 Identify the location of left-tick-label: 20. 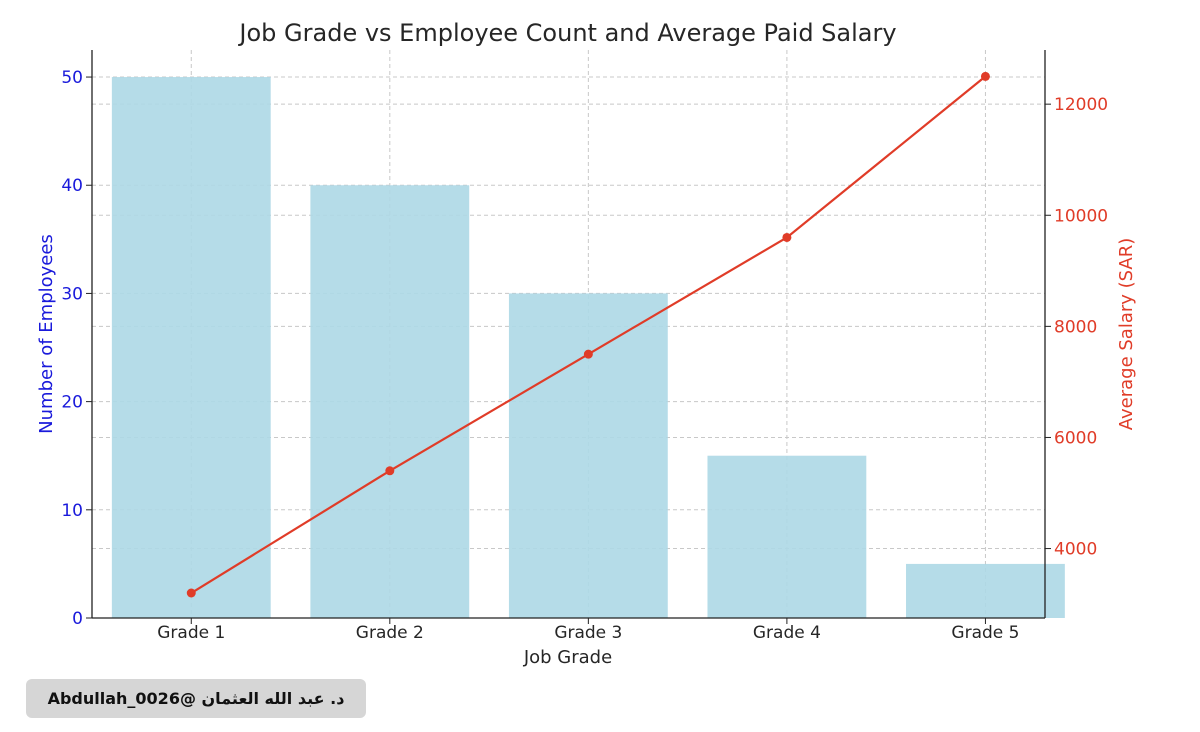
(72, 403).